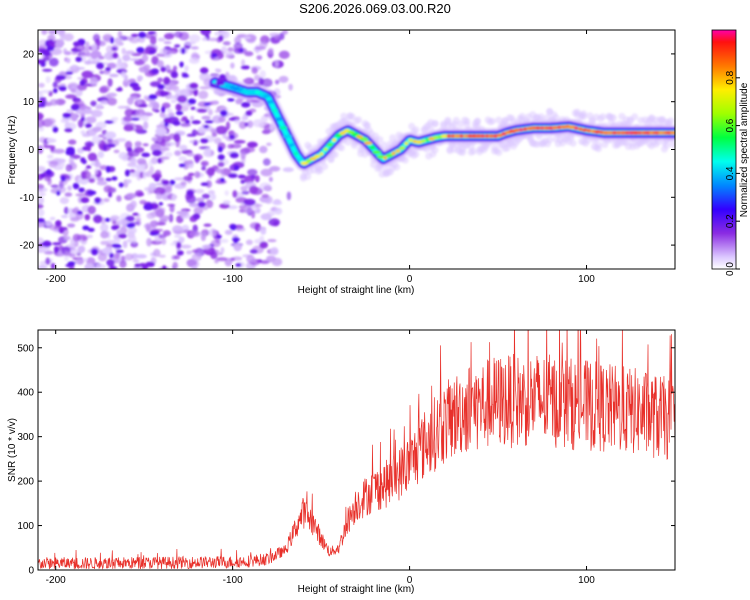 This screenshot has width=750, height=600. Describe the element at coordinates (29, 102) in the screenshot. I see `spectrogram-y-tick-label: 10` at that location.